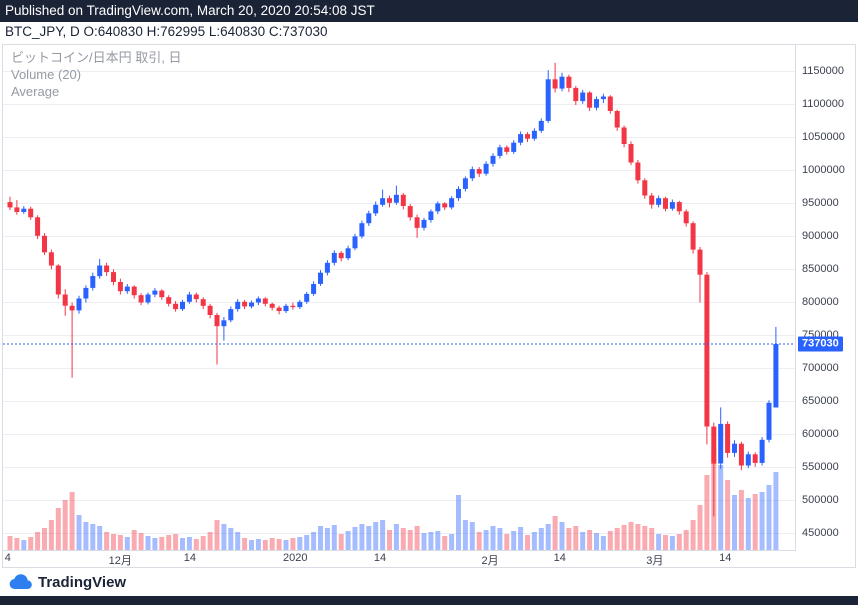 This screenshot has height=605, width=858. What do you see at coordinates (120, 561) in the screenshot?
I see `time-tick-label: 12月` at bounding box center [120, 561].